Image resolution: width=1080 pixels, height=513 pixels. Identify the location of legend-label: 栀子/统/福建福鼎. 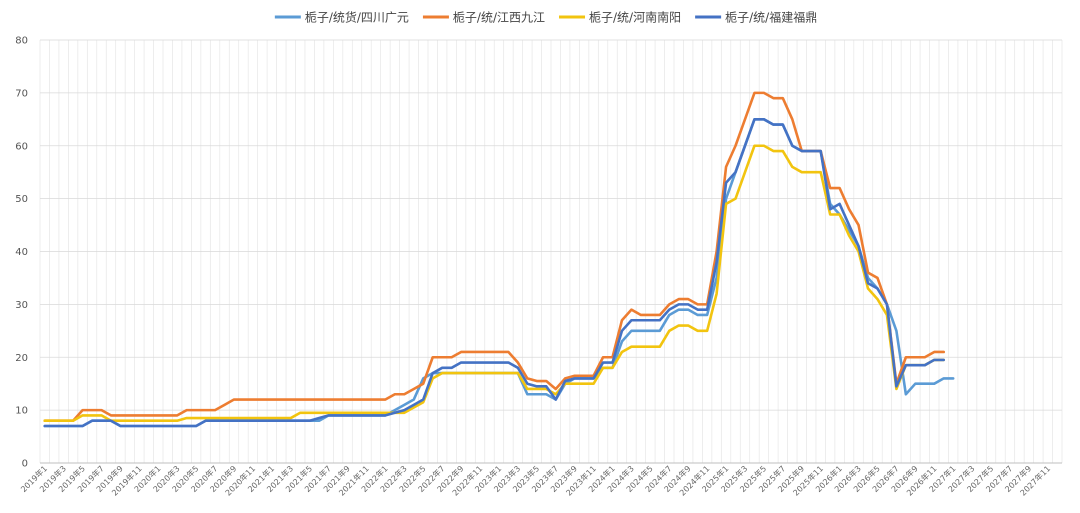
(771, 17).